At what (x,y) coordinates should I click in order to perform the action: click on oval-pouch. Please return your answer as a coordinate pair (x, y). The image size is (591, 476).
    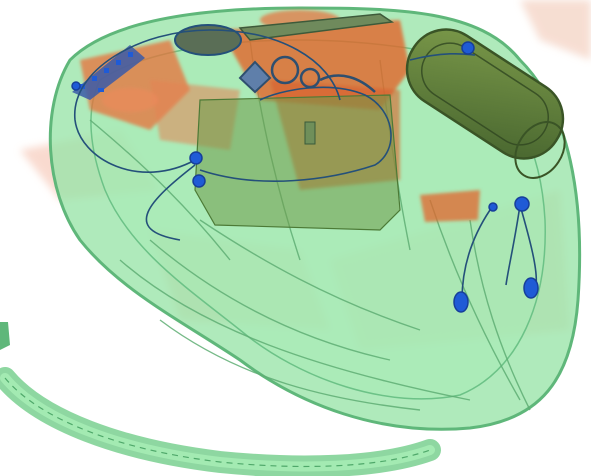
    Looking at the image, I should click on (208, 40).